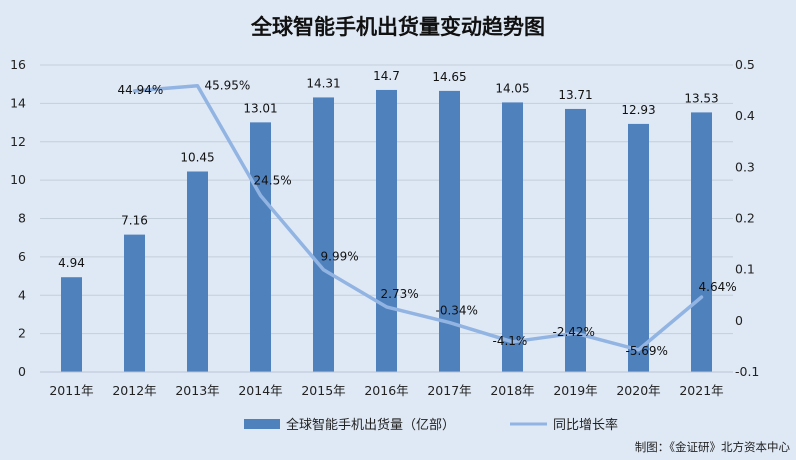  Describe the element at coordinates (718, 287) in the screenshot. I see `line-data-label: 4.64%` at that location.